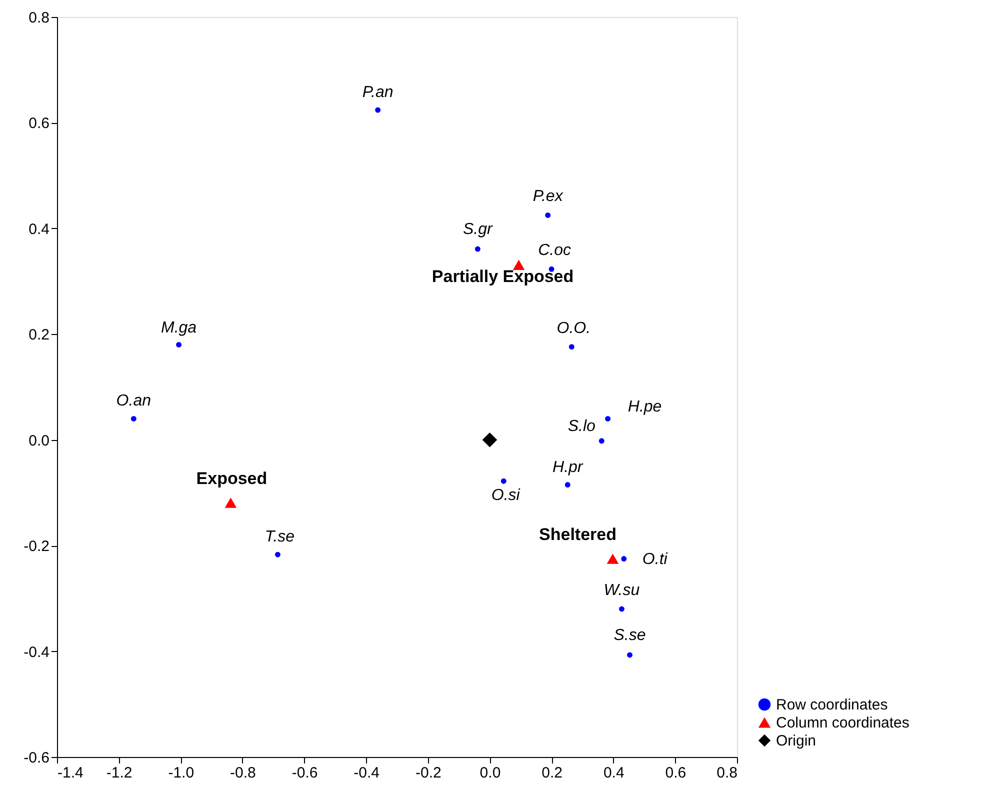 The width and height of the screenshot is (999, 801). I want to click on annotation: S.gr, so click(478, 229).